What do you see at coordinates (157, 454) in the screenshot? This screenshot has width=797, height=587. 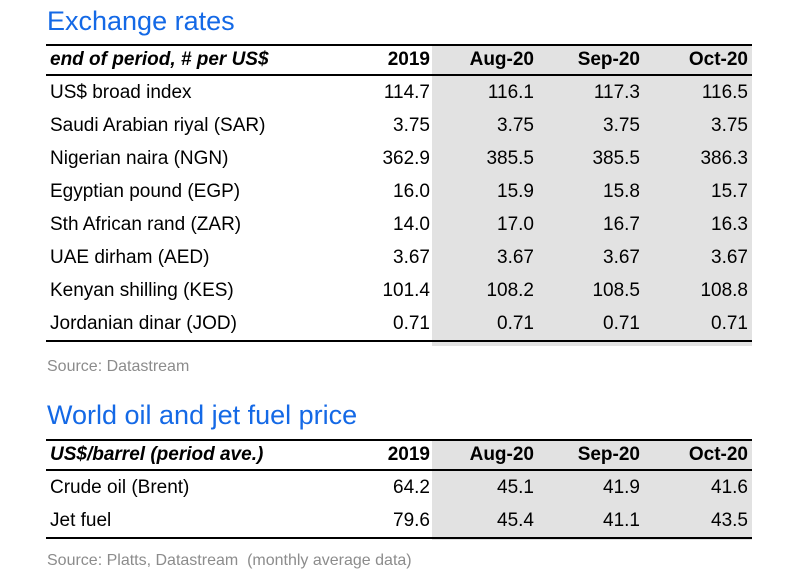 I see `header-label: US$/barrel (period ave.)` at bounding box center [157, 454].